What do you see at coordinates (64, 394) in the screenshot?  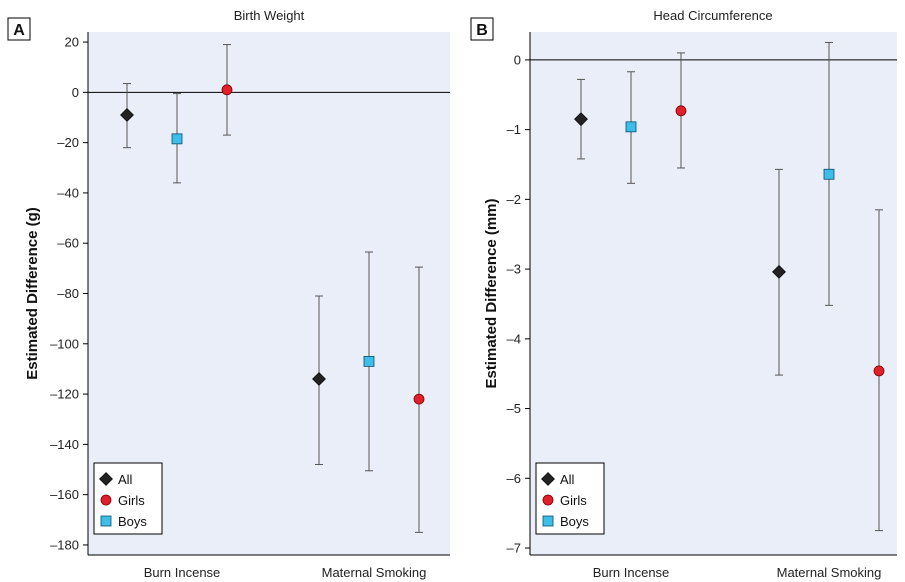 I see `y-tick-label: –120` at bounding box center [64, 394].